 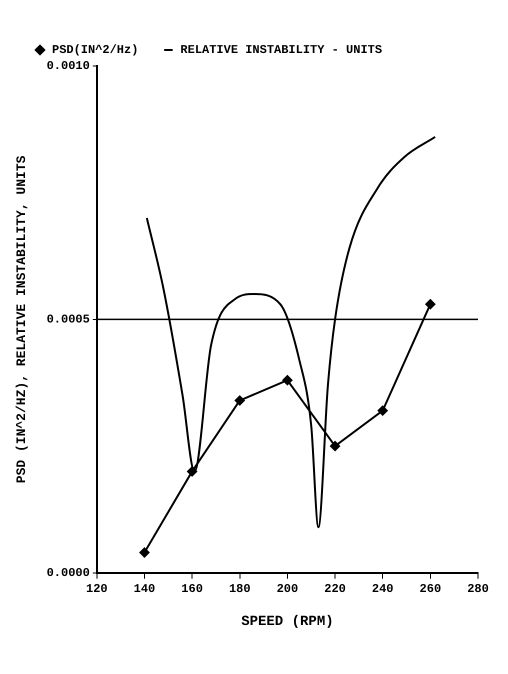 What do you see at coordinates (95, 50) in the screenshot?
I see `legend-label: PSD(IN^2/Hz)` at bounding box center [95, 50].